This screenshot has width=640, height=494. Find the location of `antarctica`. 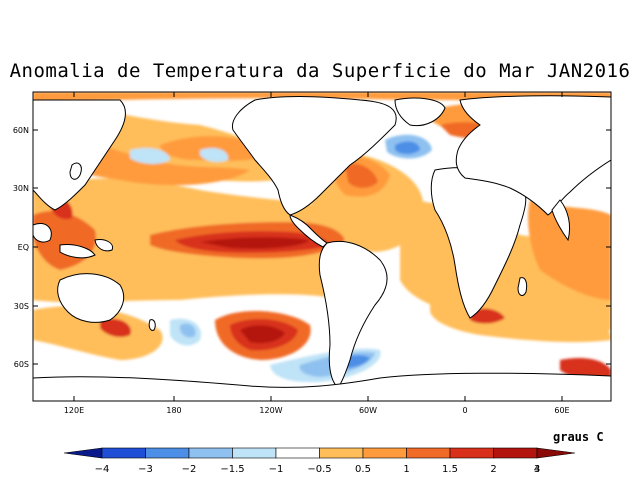

antarctica is located at coordinates (322, 386).